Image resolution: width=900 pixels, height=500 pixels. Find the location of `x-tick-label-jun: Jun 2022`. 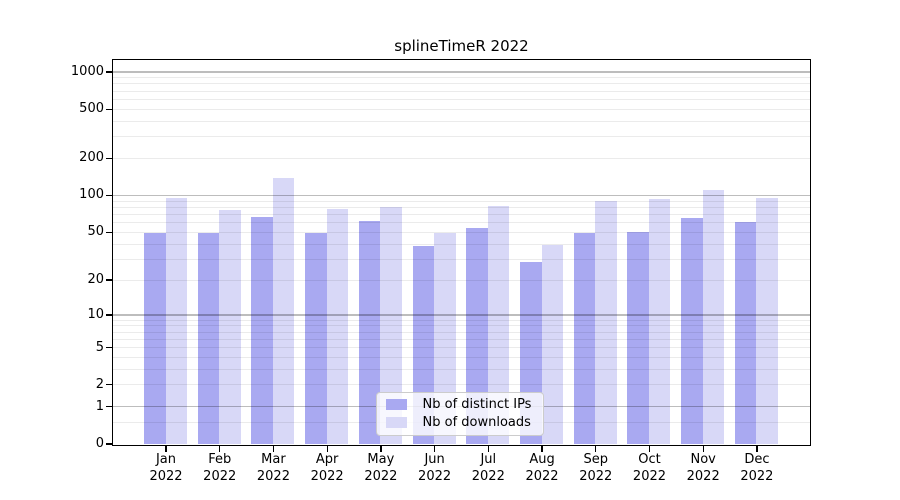

x-tick-label-jun: Jun 2022 is located at coordinates (435, 468).